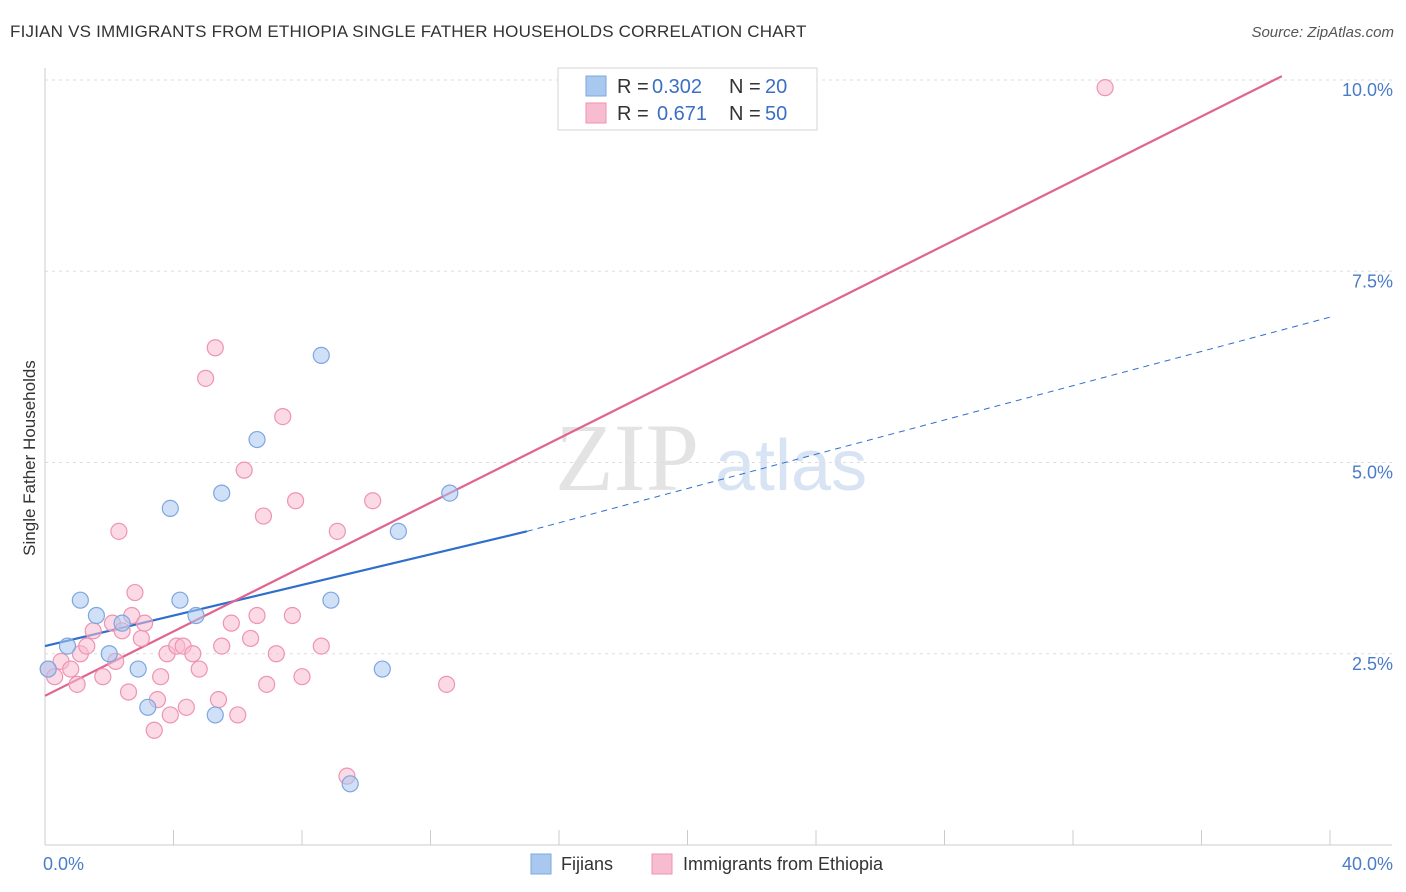 The height and width of the screenshot is (892, 1406). I want to click on y-tick-label-2: 7.5%, so click(1372, 281).